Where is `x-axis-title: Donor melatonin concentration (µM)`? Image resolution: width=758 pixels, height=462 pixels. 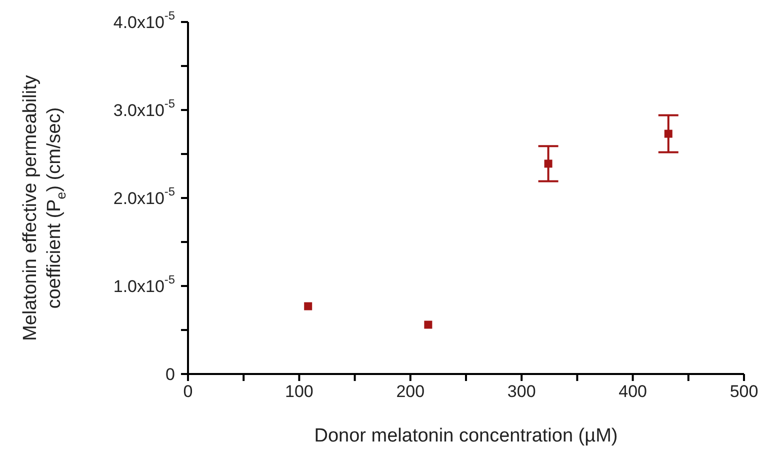 x-axis-title: Donor melatonin concentration (µM) is located at coordinates (466, 435).